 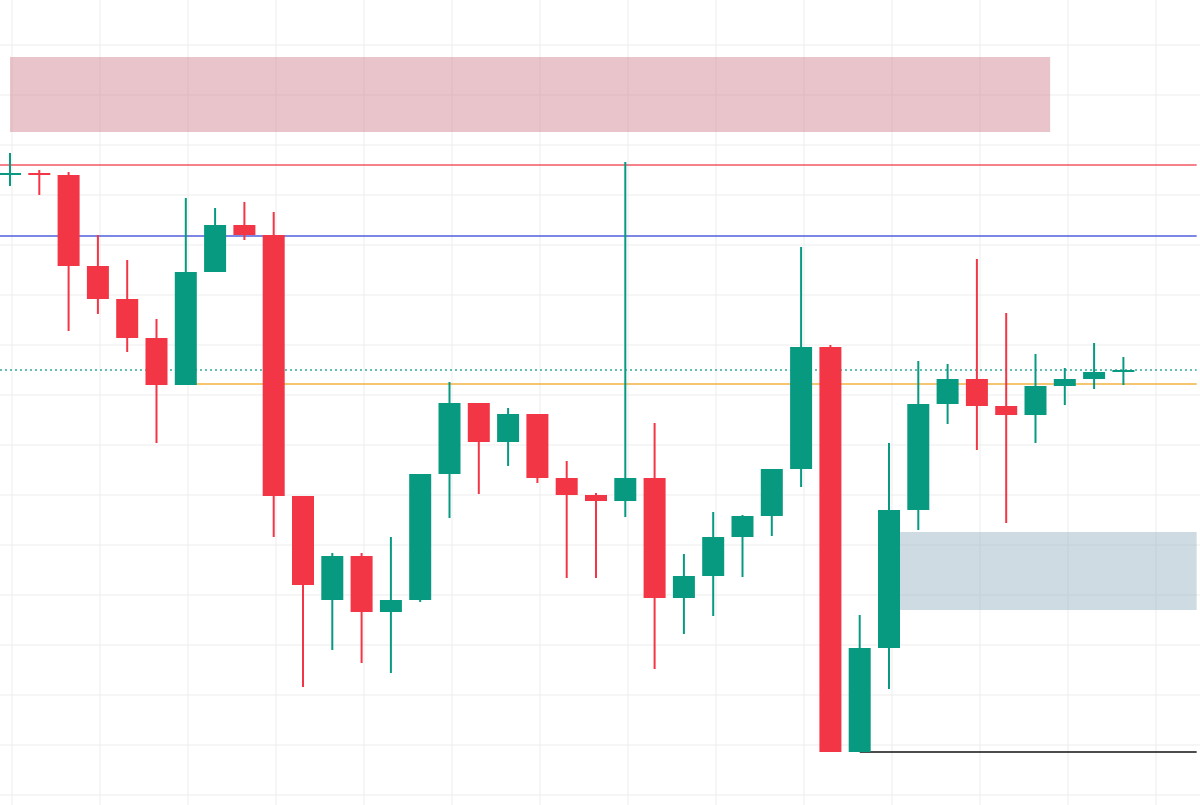 What do you see at coordinates (1045, 571) in the screenshot?
I see `demand-zone` at bounding box center [1045, 571].